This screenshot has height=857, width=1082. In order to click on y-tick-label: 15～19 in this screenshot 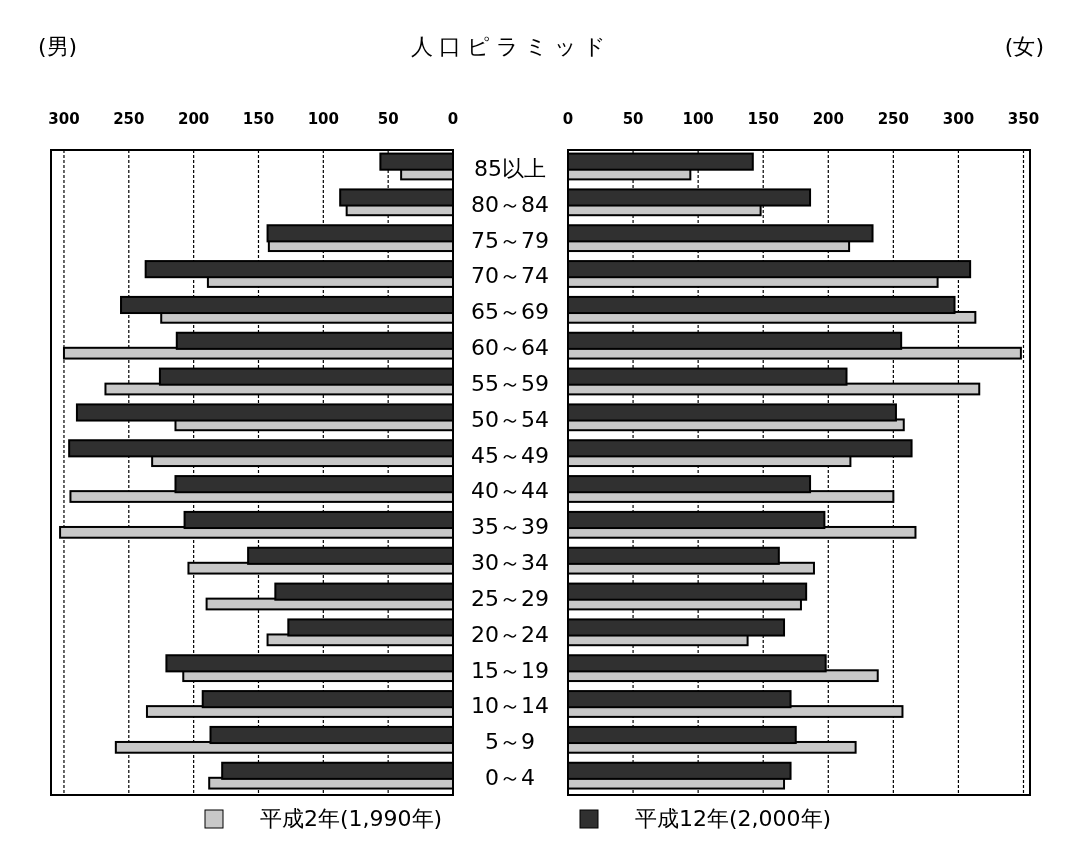, I will do `click(510, 670)`.